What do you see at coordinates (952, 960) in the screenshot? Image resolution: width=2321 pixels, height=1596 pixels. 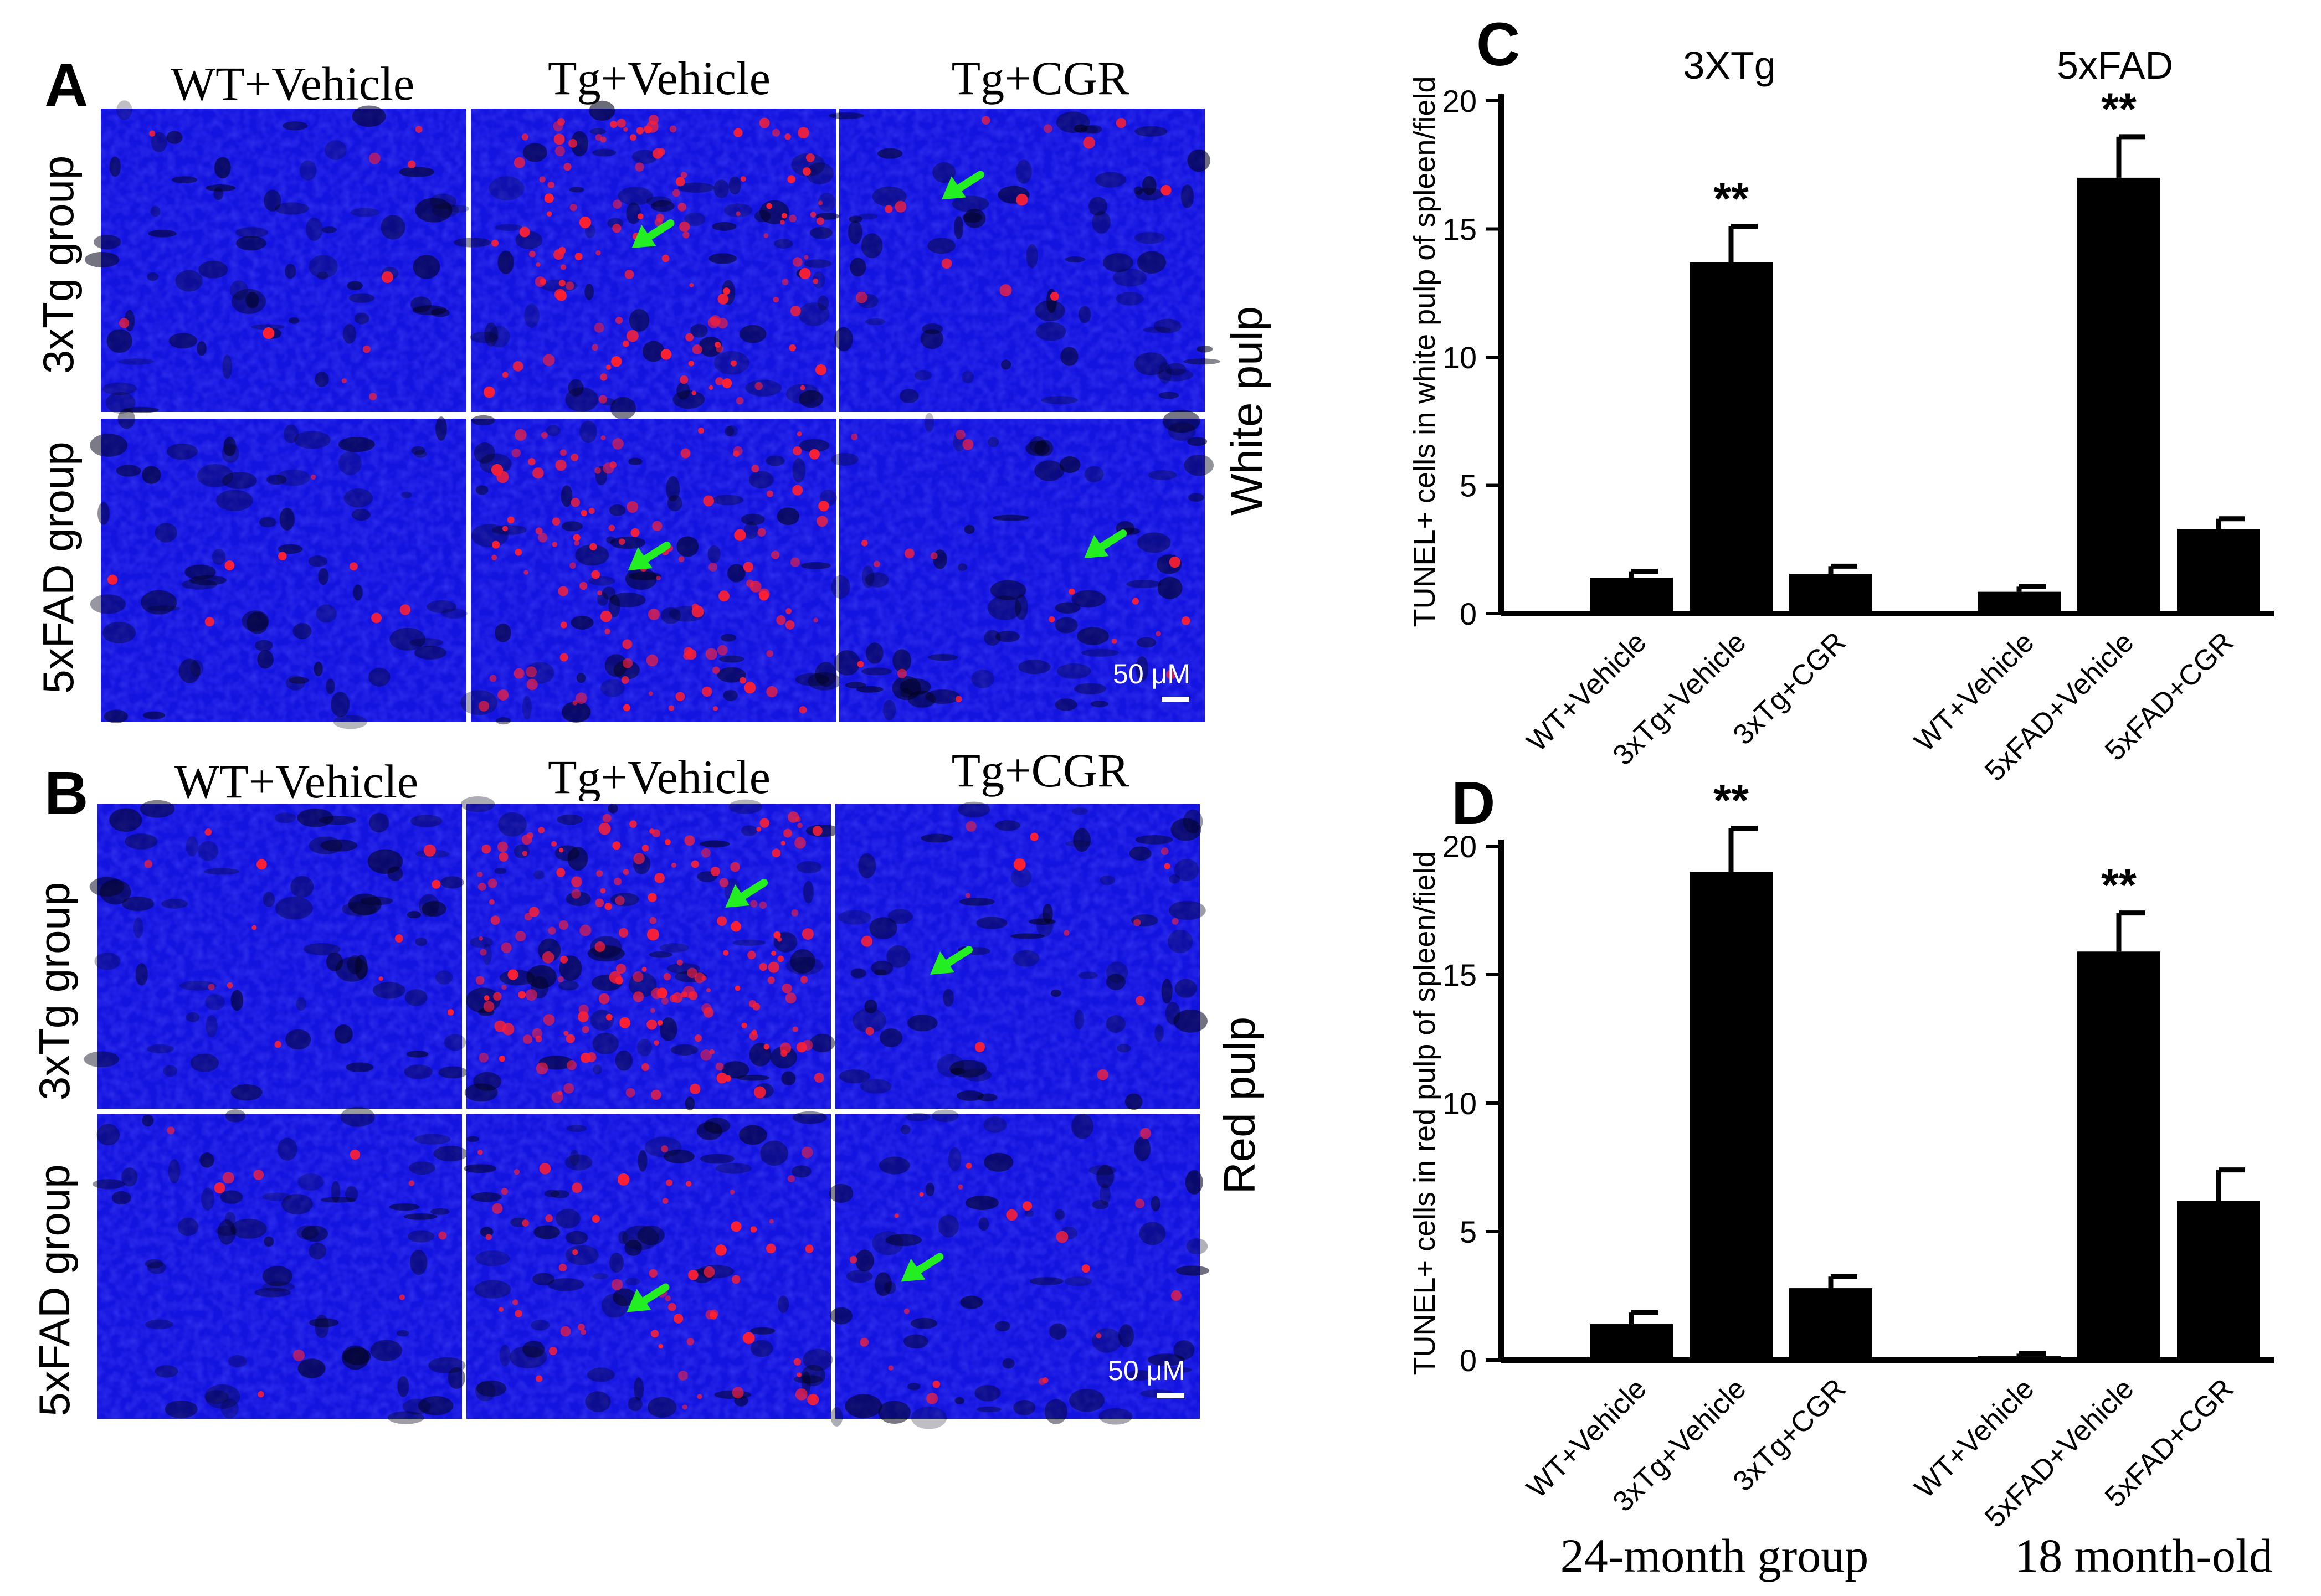 I see `green-arrow-icon` at bounding box center [952, 960].